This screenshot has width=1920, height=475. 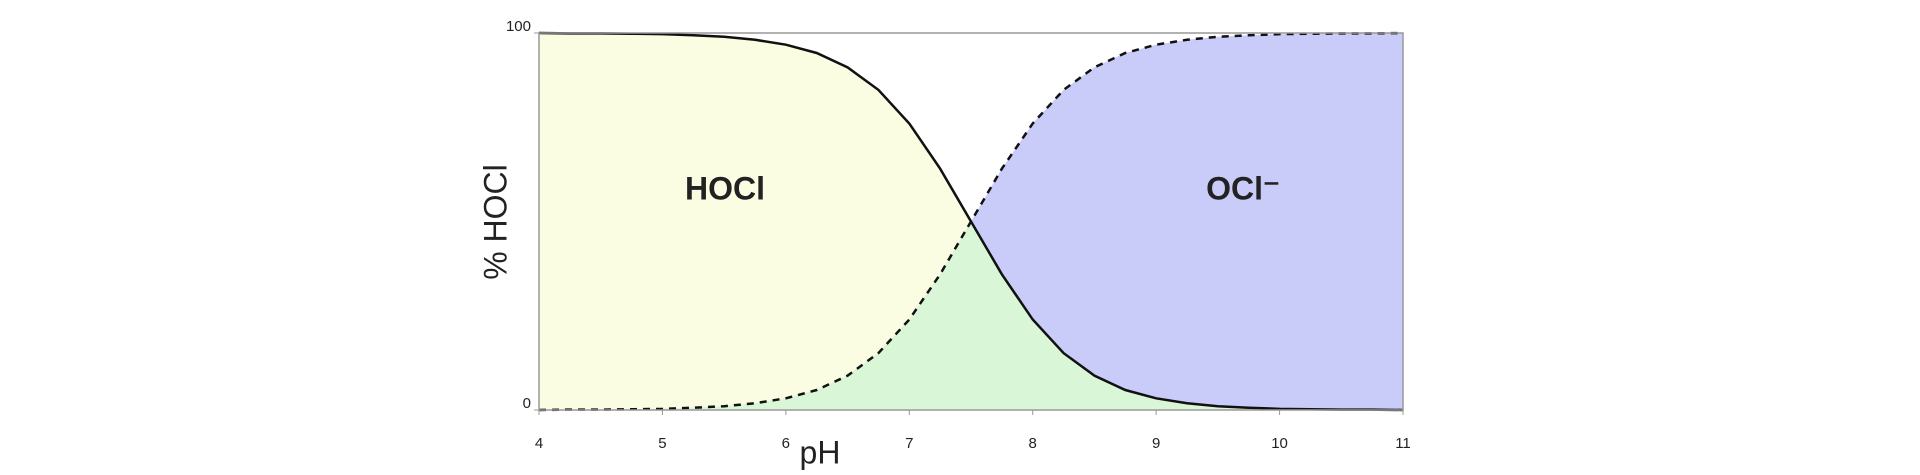 What do you see at coordinates (1033, 443) in the screenshot?
I see `x-tick-label: 8` at bounding box center [1033, 443].